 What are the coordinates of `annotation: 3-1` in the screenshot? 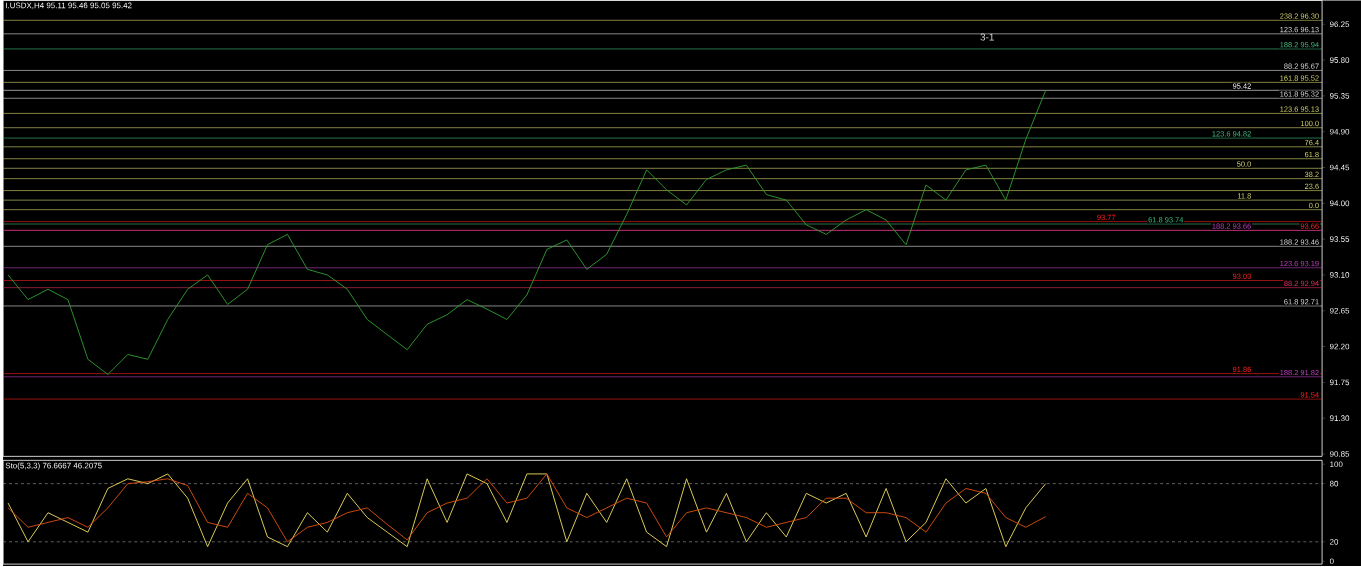 It's located at (987, 37).